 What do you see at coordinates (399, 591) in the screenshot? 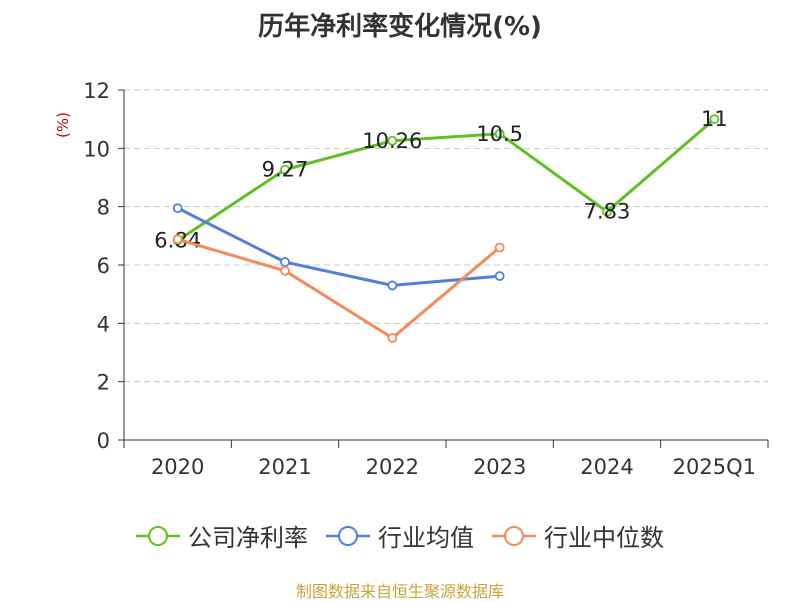
I see `source-note: 制图数据来自恒生聚源数据库` at bounding box center [399, 591].